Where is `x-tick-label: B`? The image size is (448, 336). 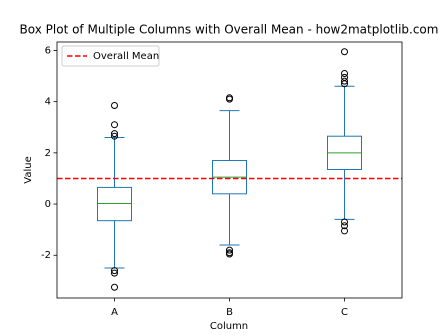 x-tick-label: B is located at coordinates (229, 312).